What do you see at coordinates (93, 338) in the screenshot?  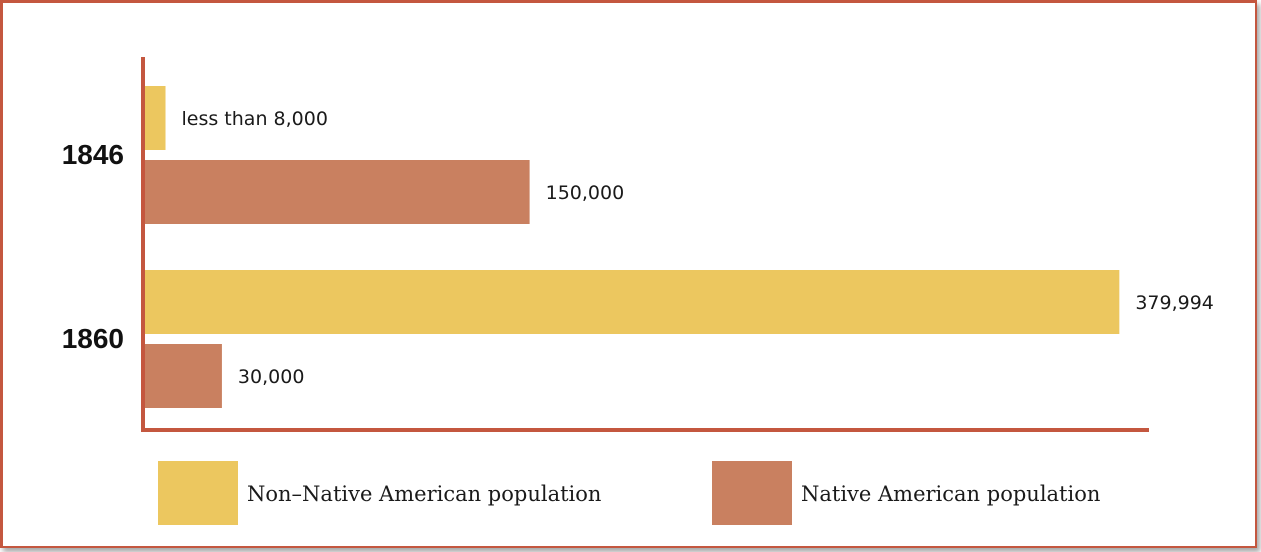 I see `category-label-1860: 1860` at bounding box center [93, 338].